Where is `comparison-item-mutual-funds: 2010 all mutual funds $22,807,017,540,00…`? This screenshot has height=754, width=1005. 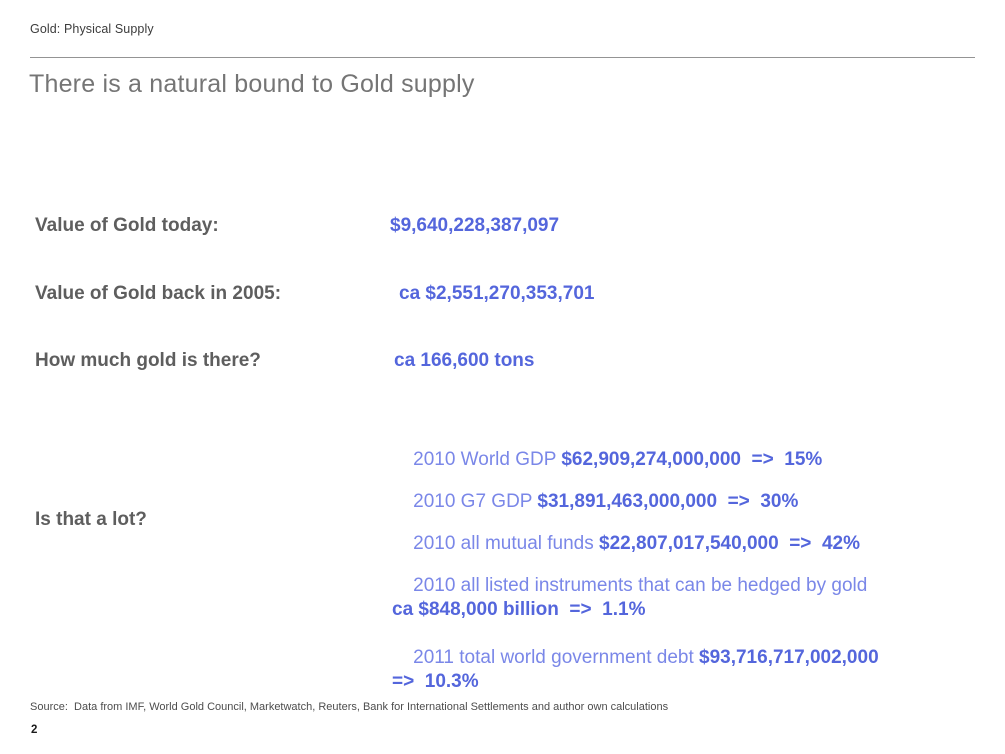 comparison-item-mutual-funds: 2010 all mutual funds $22,807,017,540,00… is located at coordinates (682, 544).